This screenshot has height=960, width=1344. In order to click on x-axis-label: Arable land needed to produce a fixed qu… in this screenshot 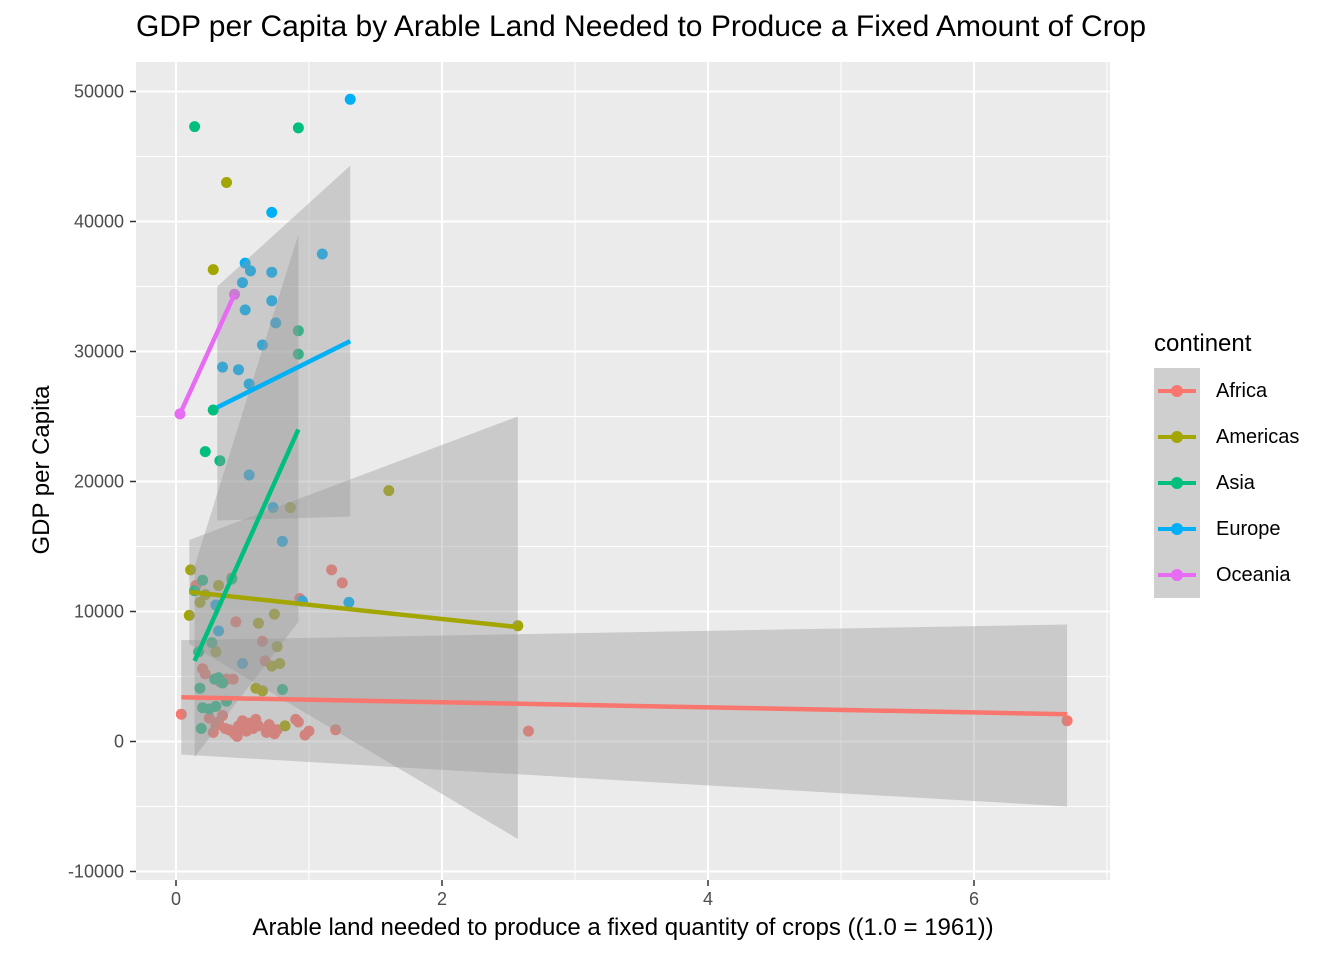, I will do `click(623, 927)`.